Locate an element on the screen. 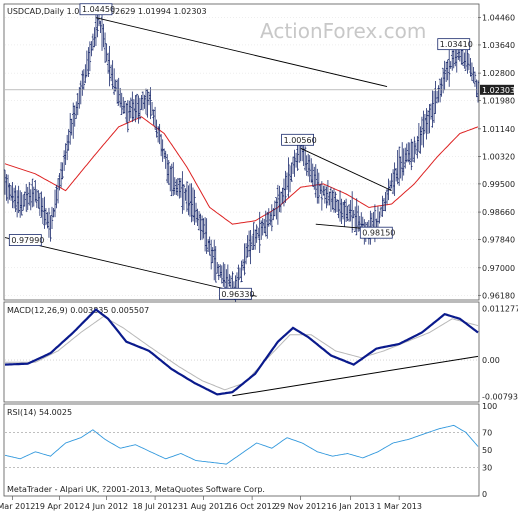 The height and width of the screenshot is (512, 518). annotation-text: 1.03410 is located at coordinates (456, 44).